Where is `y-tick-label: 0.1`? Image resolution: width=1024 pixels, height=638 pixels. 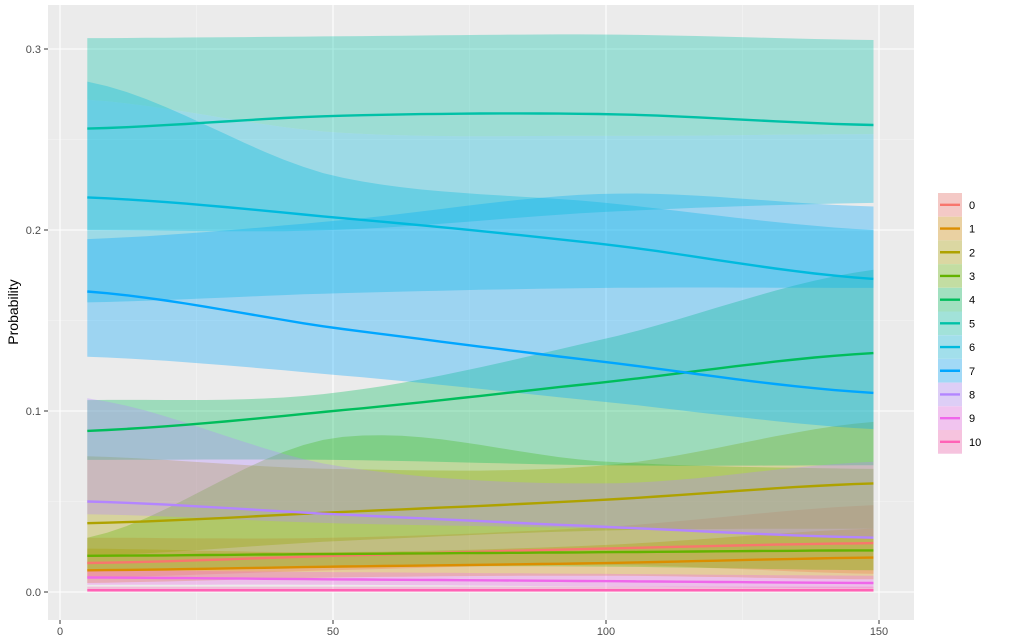
y-tick-label: 0.1 is located at coordinates (33, 412).